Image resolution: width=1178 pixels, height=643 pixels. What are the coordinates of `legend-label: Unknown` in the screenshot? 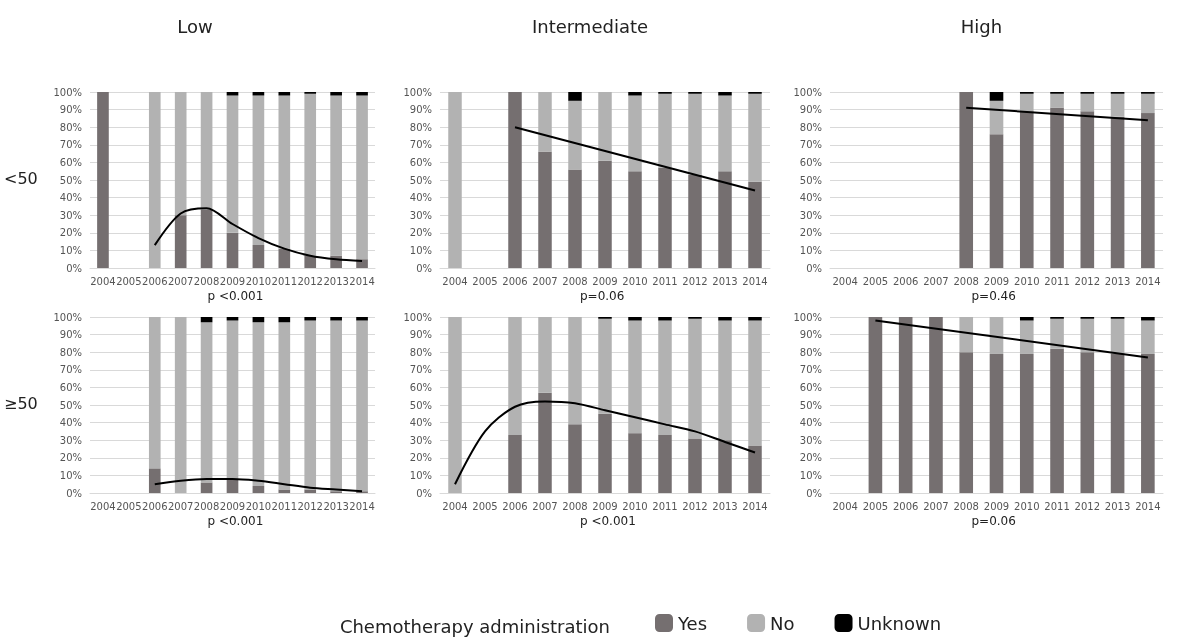 It's located at (899, 623).